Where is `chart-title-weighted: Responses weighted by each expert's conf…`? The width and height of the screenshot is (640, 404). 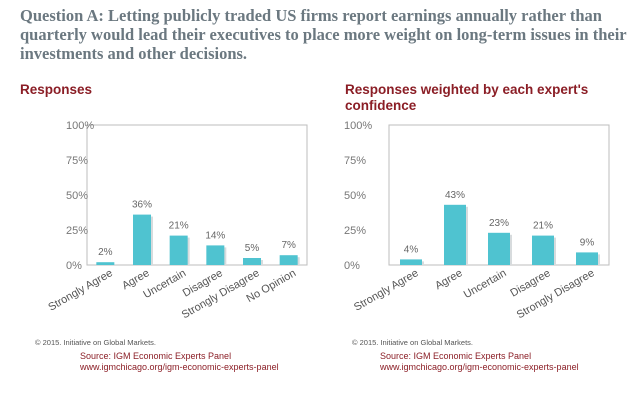 chart-title-weighted: Responses weighted by each expert's conf… is located at coordinates (467, 97).